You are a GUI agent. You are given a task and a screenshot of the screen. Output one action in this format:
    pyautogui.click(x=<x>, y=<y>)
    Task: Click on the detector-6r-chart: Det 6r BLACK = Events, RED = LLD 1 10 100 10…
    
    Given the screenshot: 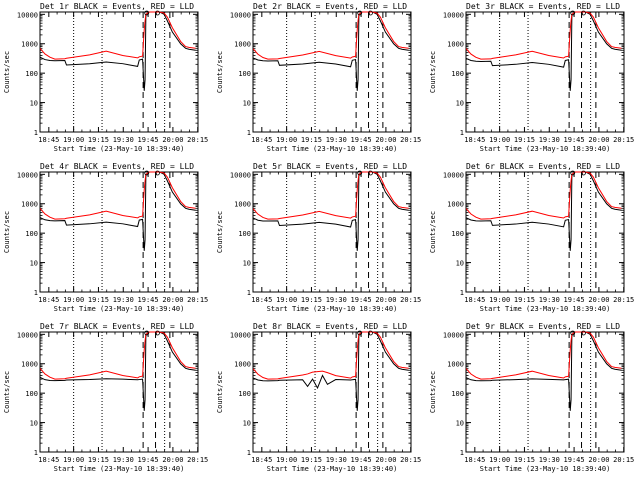 What is the action you would take?
    pyautogui.click(x=531, y=237)
    